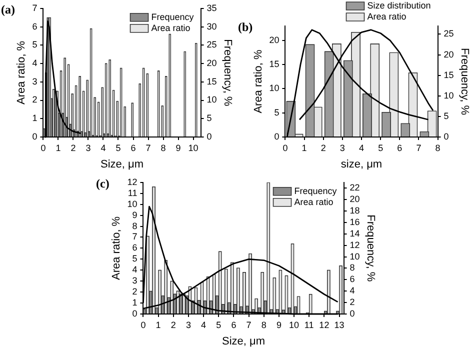  Describe the element at coordinates (211, 7) in the screenshot. I see `y2-tick-label: 35` at that location.